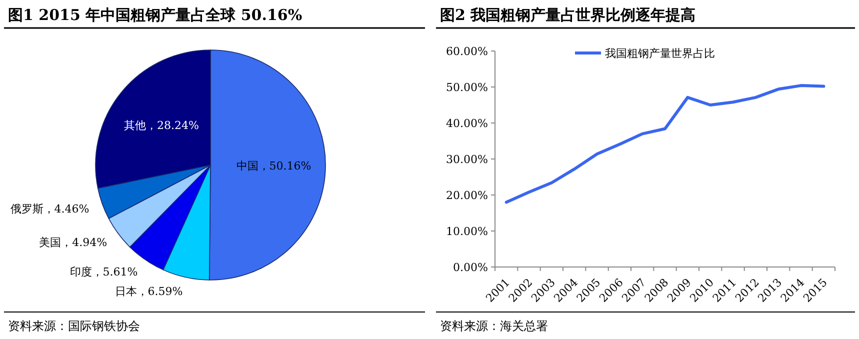 The width and height of the screenshot is (859, 339). What do you see at coordinates (467, 87) in the screenshot?
I see `y-tick-label: 50.00%` at bounding box center [467, 87].